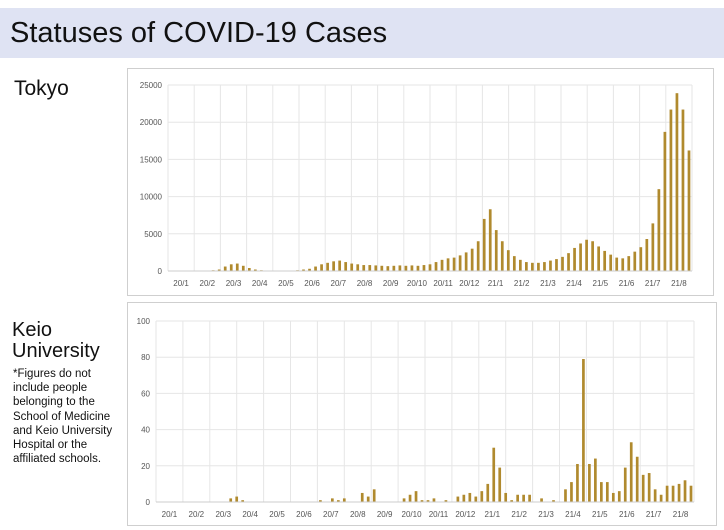 The width and height of the screenshot is (724, 530). What do you see at coordinates (469, 283) in the screenshot?
I see `tokyo-xtick-label: 20/12` at bounding box center [469, 283].